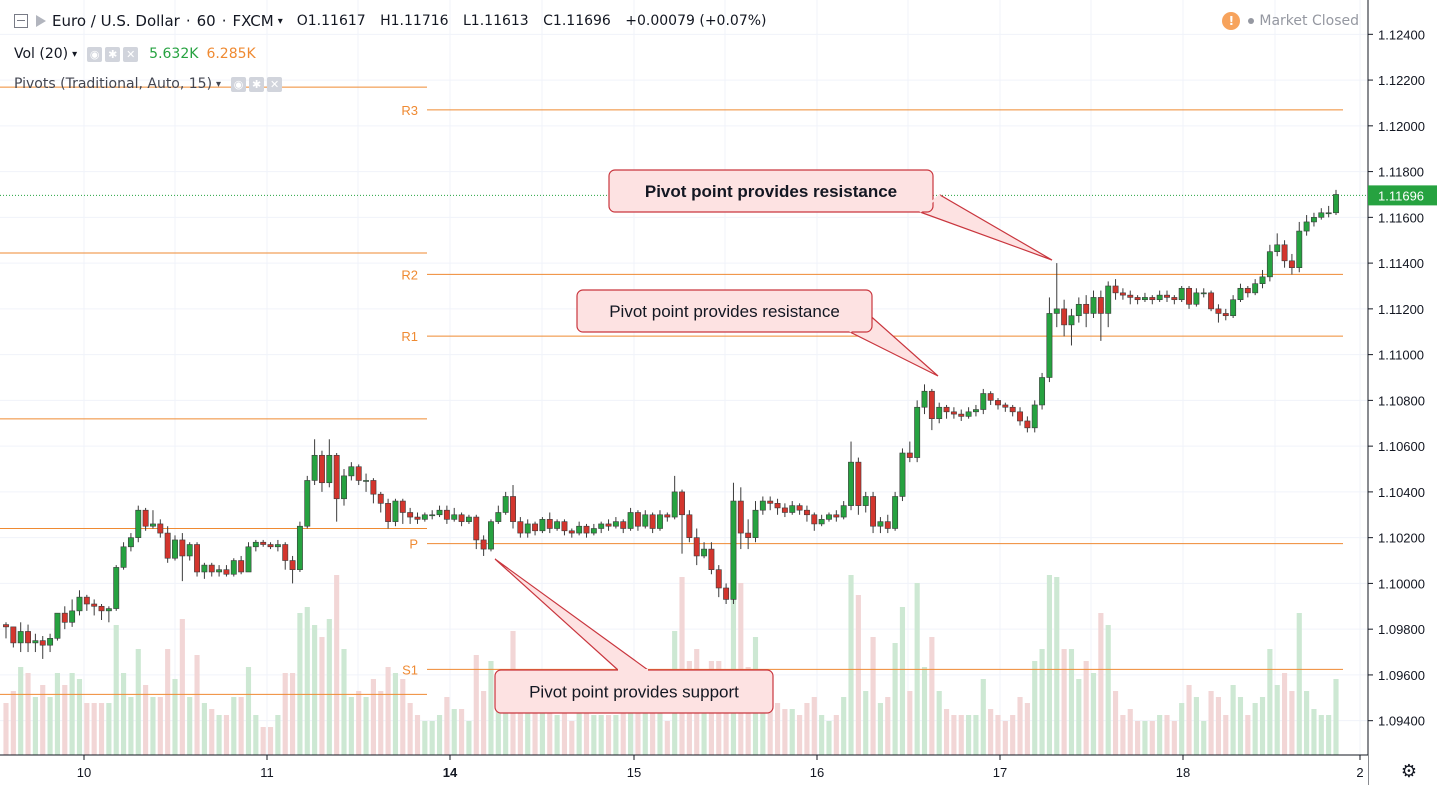  What do you see at coordinates (116, 21) in the screenshot?
I see `symbol-name: Euro / U.S. Dollar` at bounding box center [116, 21].